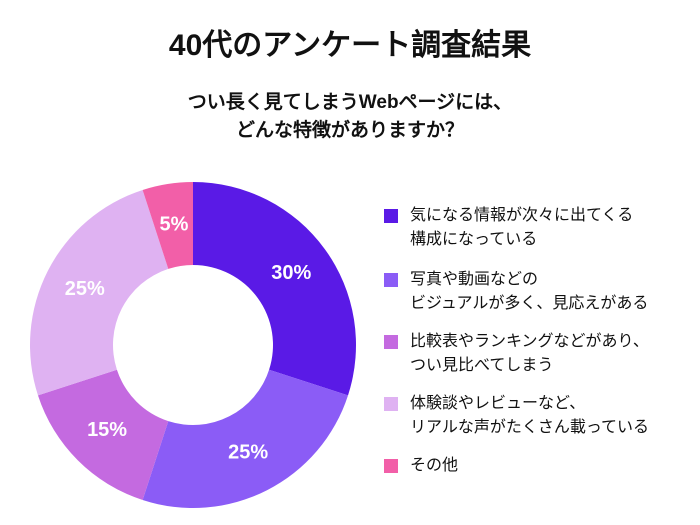 The height and width of the screenshot is (525, 700). I want to click on legend-label: 体験談やレビューなど、, so click(497, 403).